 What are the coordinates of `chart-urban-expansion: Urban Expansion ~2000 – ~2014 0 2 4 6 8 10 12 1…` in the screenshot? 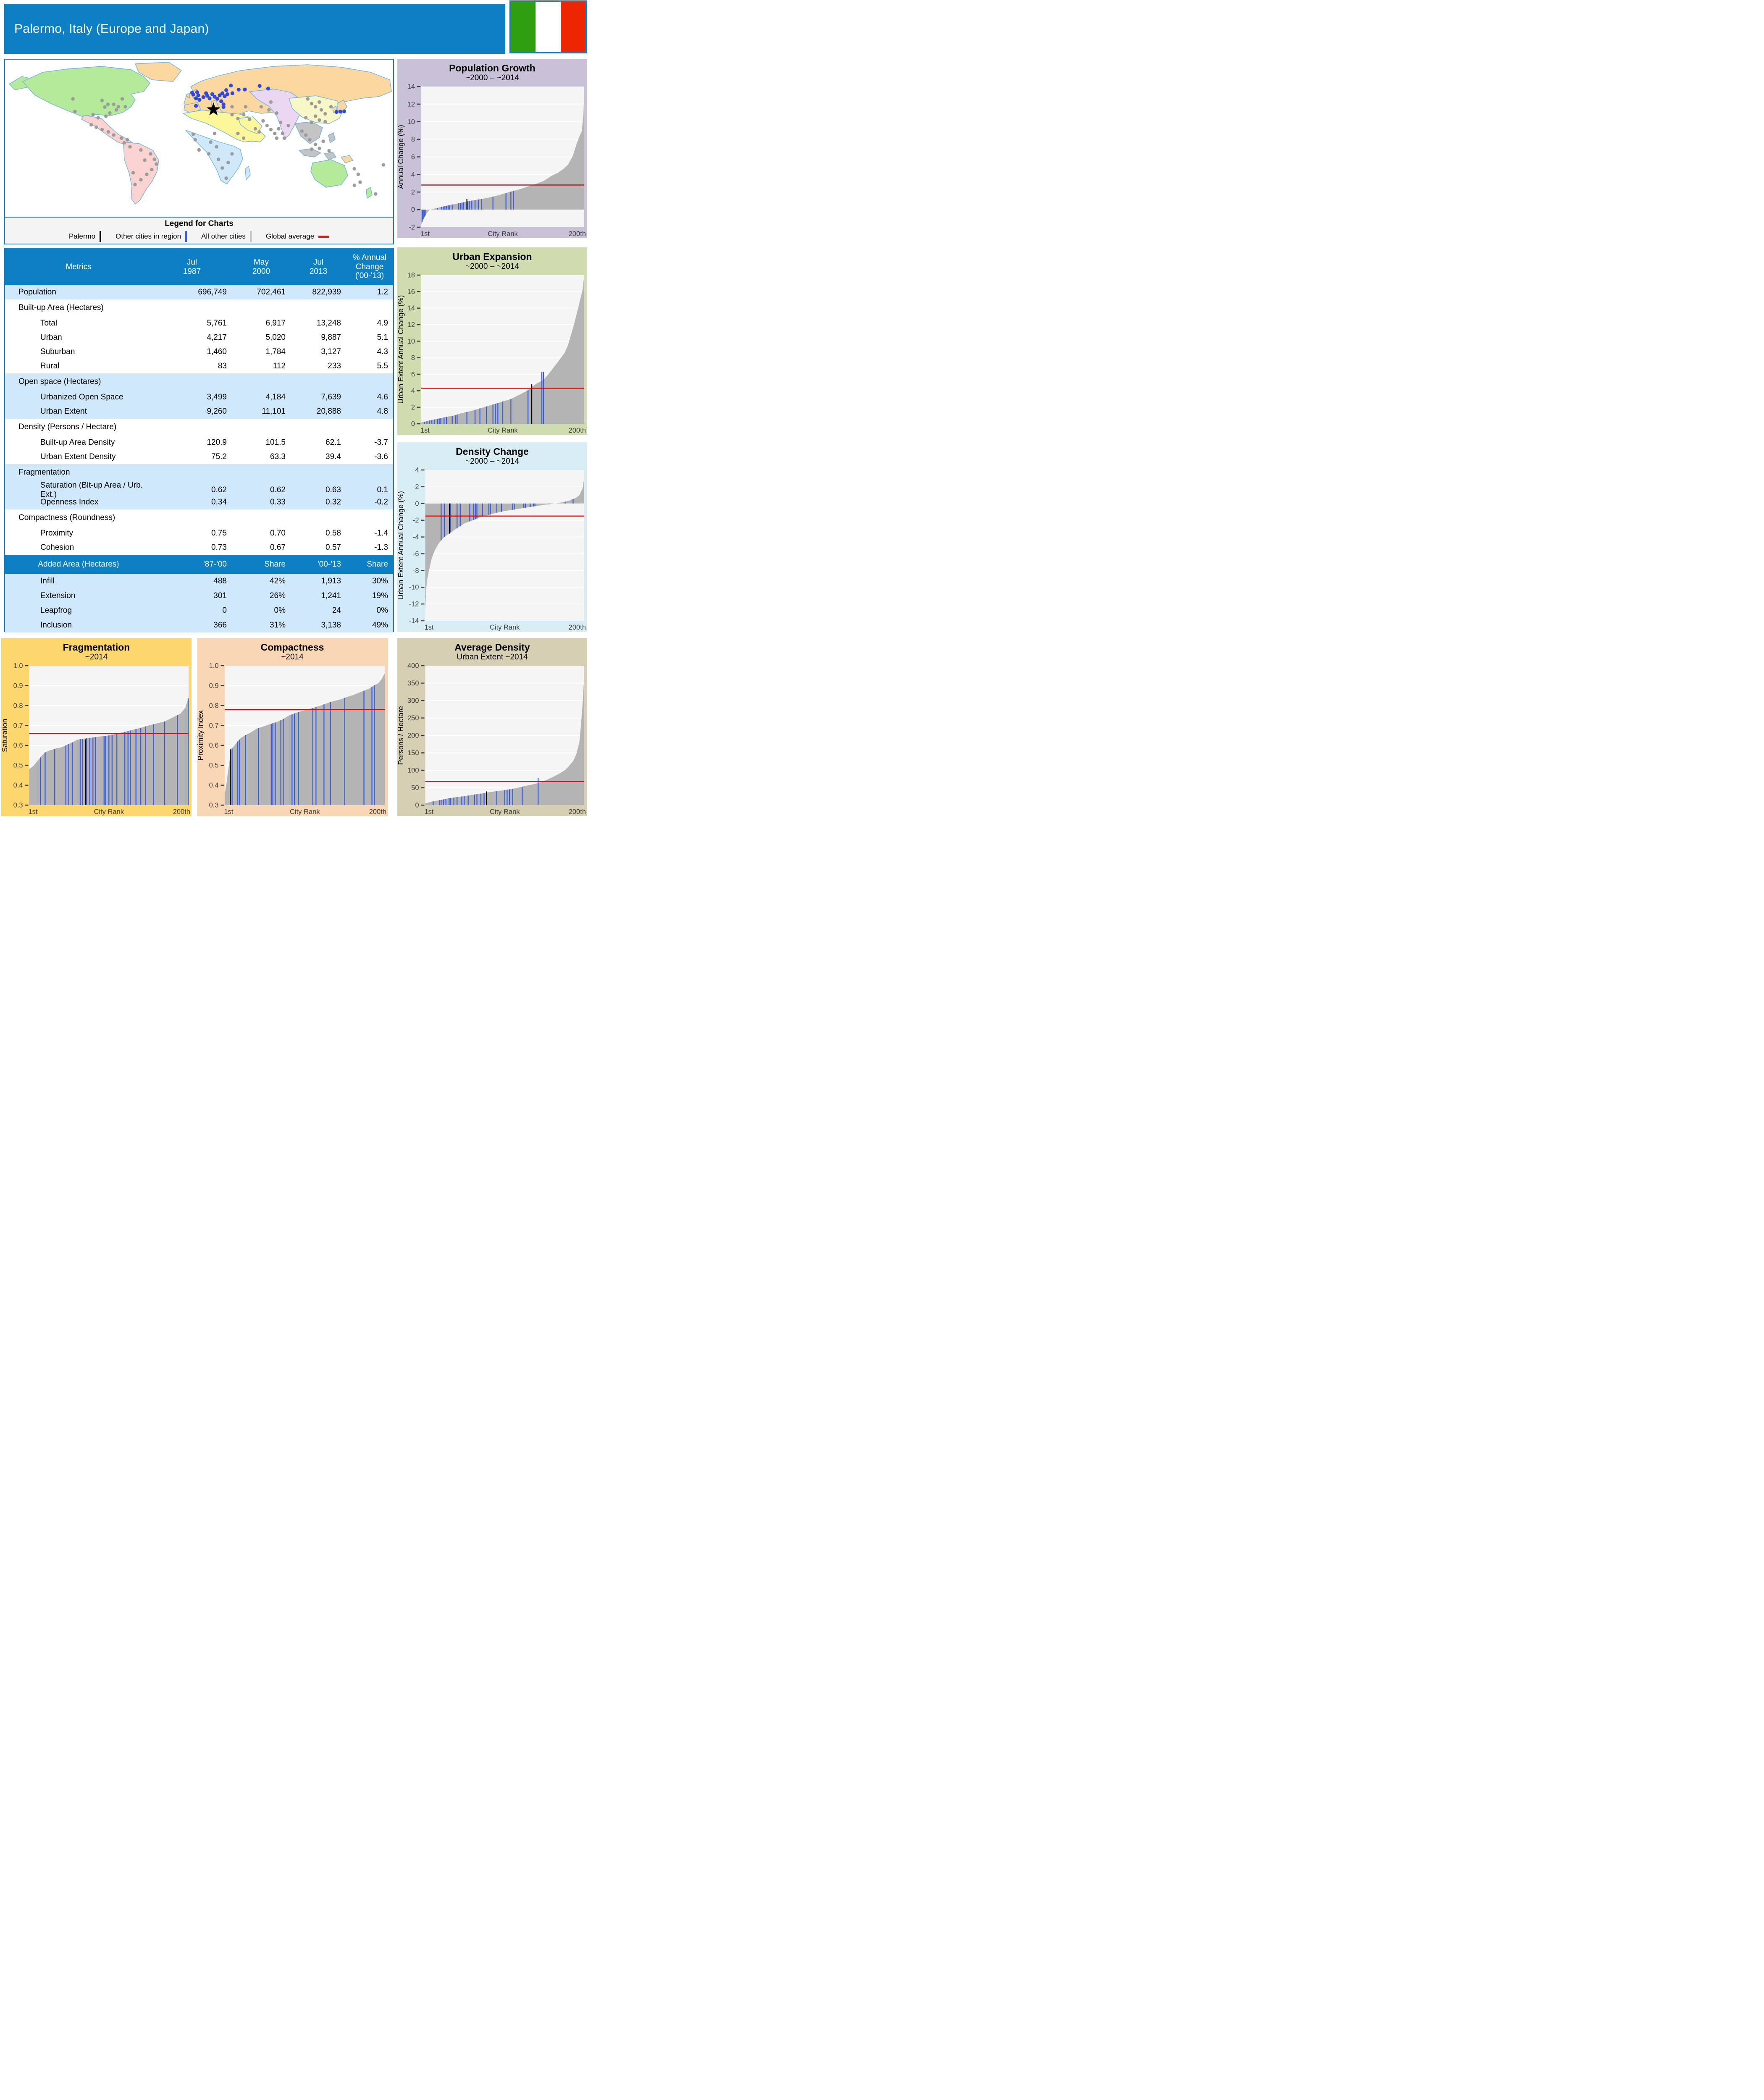 It's located at (492, 341).